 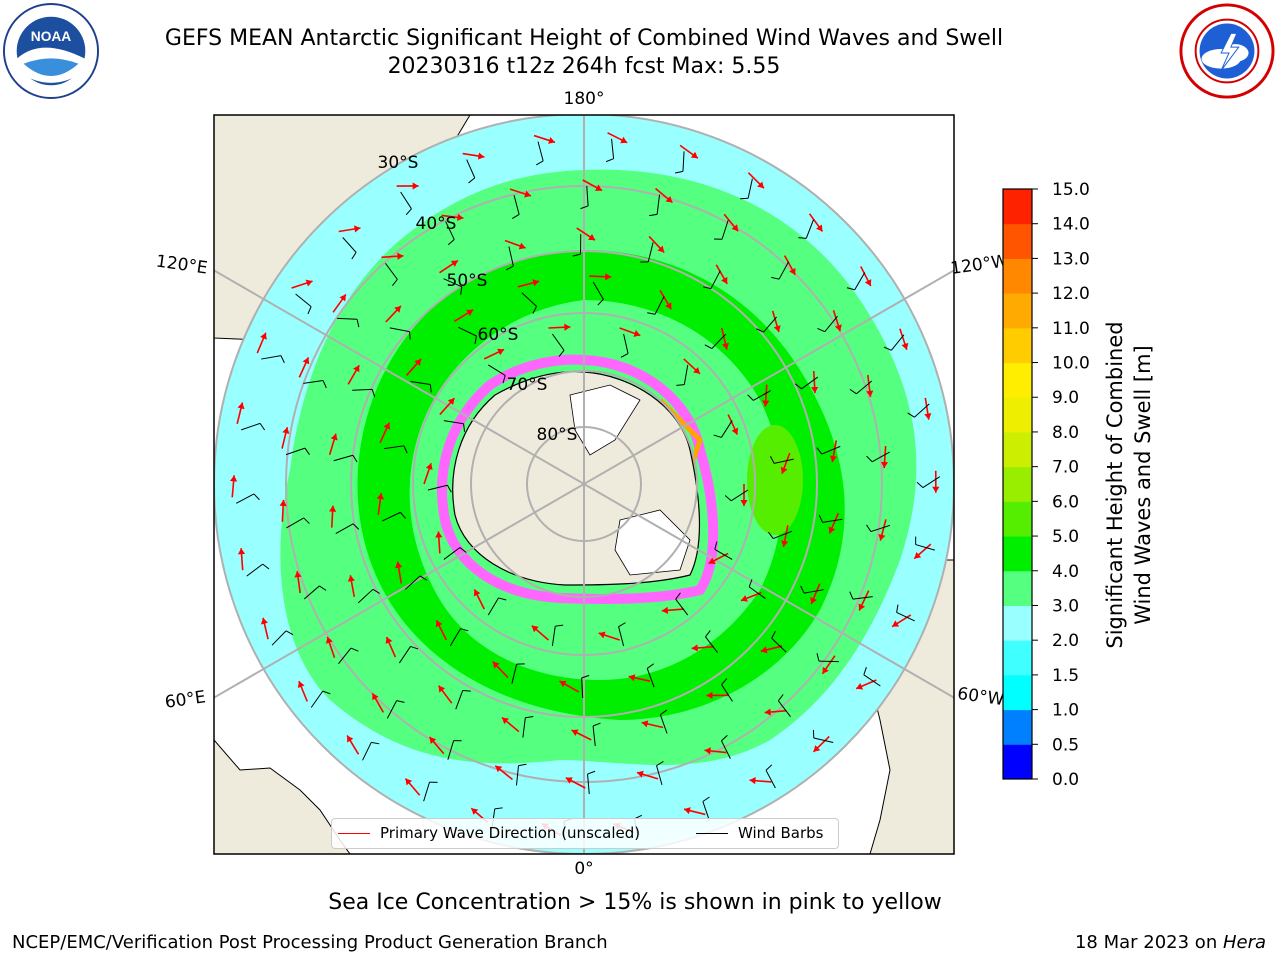 What do you see at coordinates (557, 435) in the screenshot?
I see `latitude-label: 80°S` at bounding box center [557, 435].